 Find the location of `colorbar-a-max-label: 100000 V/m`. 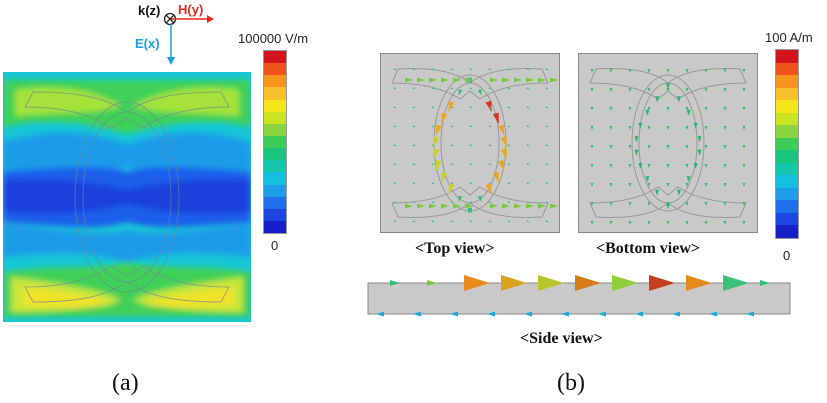

colorbar-a-max-label: 100000 V/m is located at coordinates (273, 38).